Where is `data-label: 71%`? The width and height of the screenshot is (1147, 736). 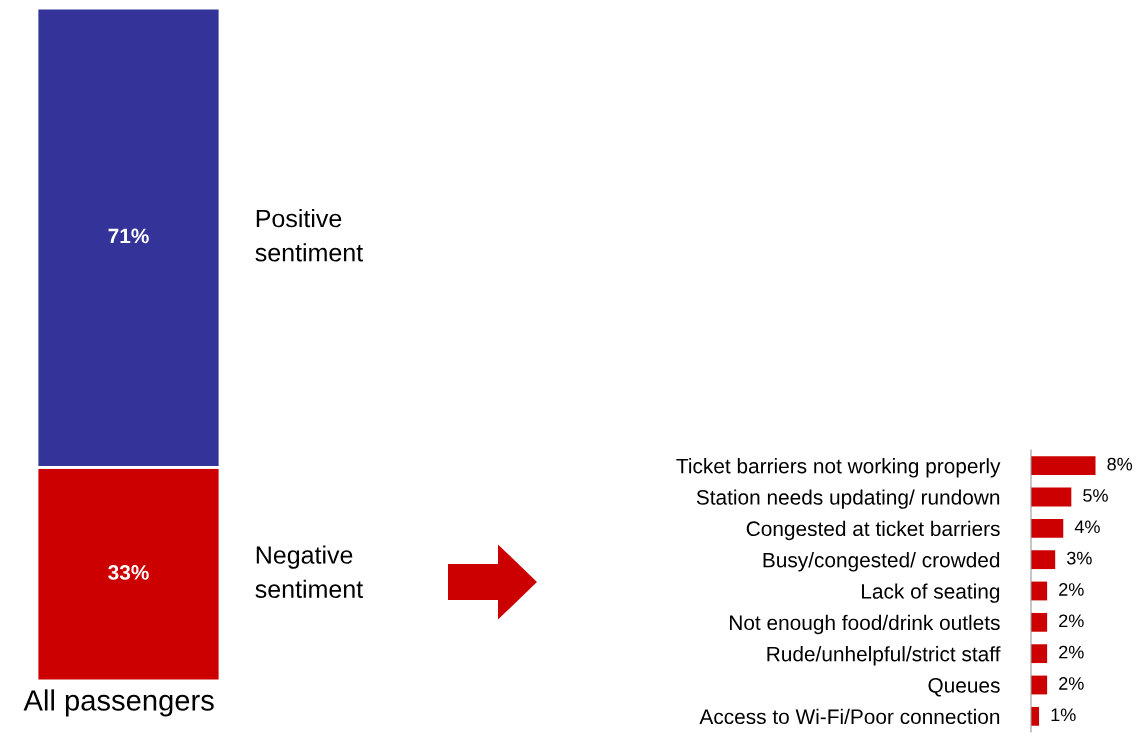 data-label: 71% is located at coordinates (128, 236).